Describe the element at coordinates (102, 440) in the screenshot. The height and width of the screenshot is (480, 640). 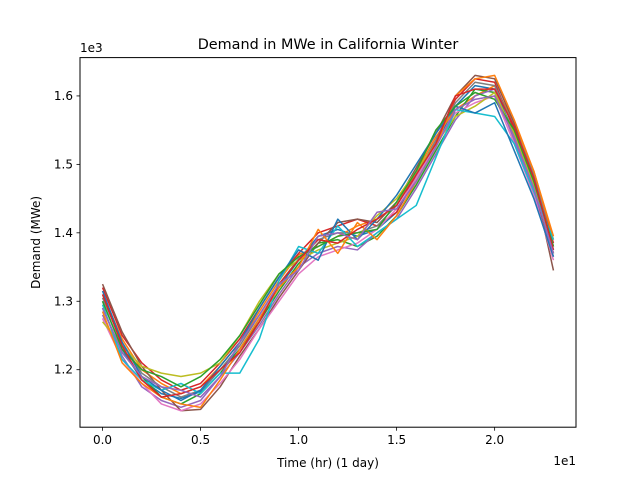
I see `x-tick-label: 0.0` at that location.